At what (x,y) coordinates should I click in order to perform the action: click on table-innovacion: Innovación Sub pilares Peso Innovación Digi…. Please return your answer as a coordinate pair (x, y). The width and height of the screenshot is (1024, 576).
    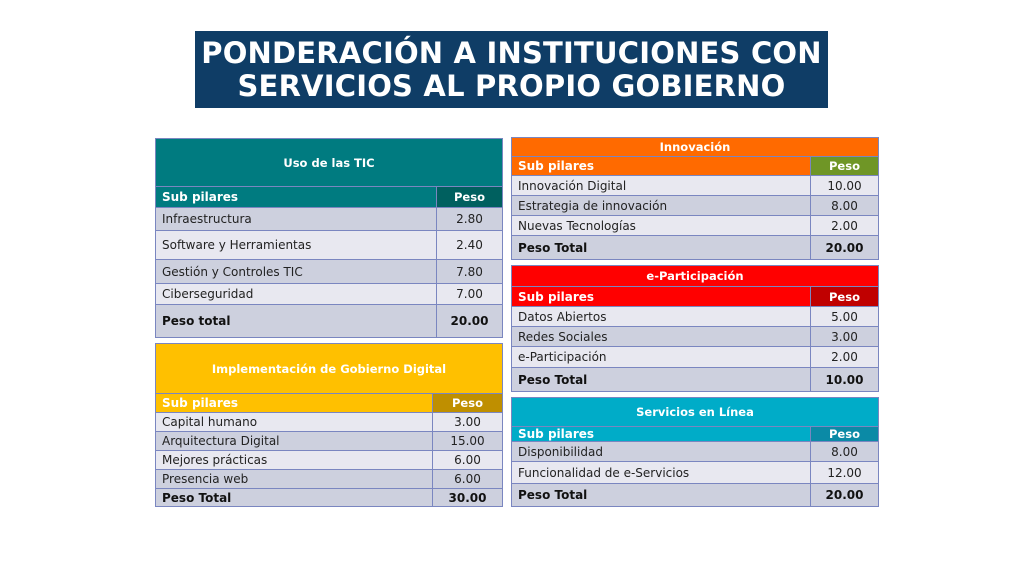
    Looking at the image, I should click on (695, 198).